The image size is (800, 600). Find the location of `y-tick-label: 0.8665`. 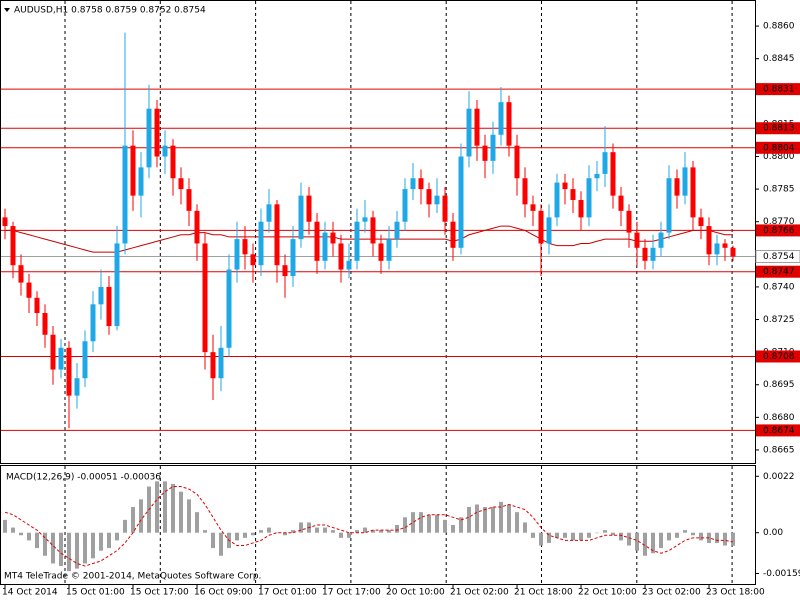

y-tick-label: 0.8665 is located at coordinates (779, 450).